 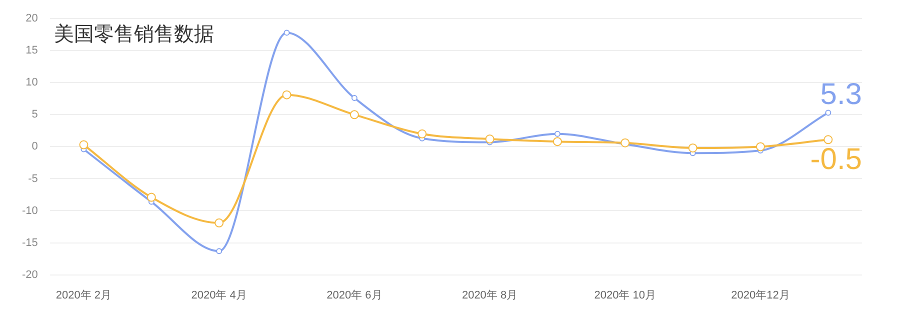 I want to click on annotation: 5.3, so click(x=841, y=95).